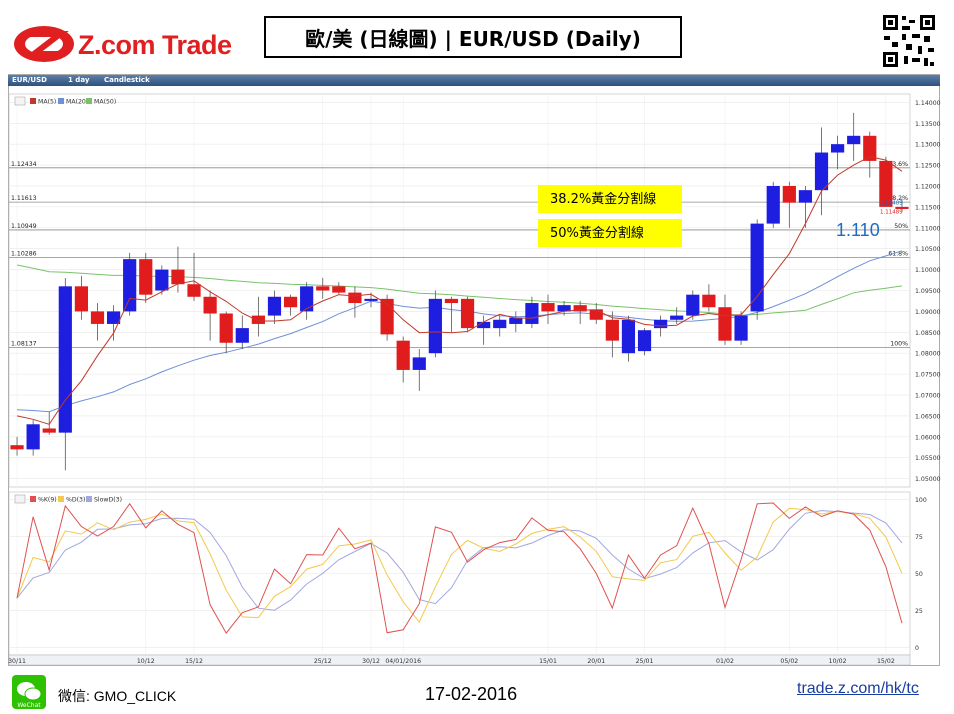  What do you see at coordinates (44, 44) in the screenshot?
I see `z-logo-icon` at bounding box center [44, 44].